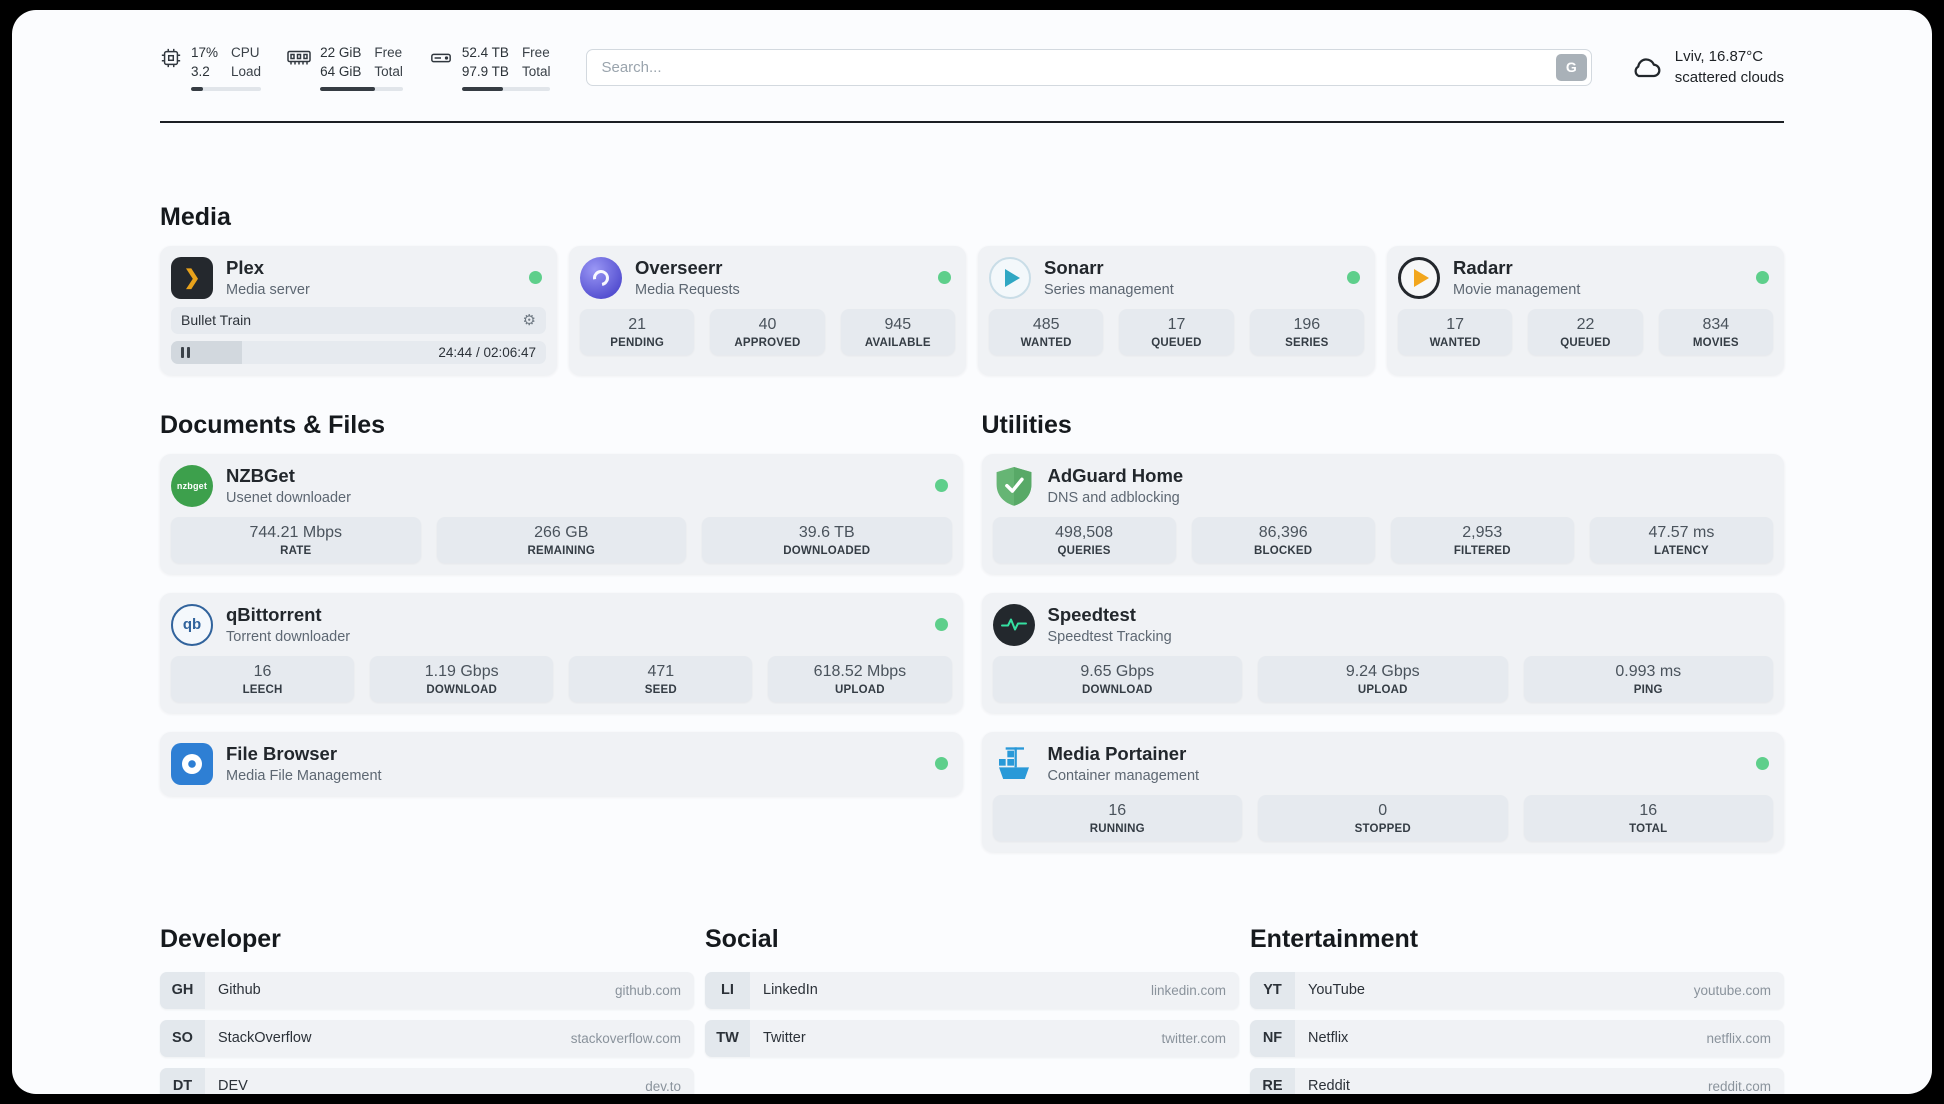 This screenshot has height=1104, width=1944. What do you see at coordinates (1013, 624) in the screenshot?
I see `speedtest-icon` at bounding box center [1013, 624].